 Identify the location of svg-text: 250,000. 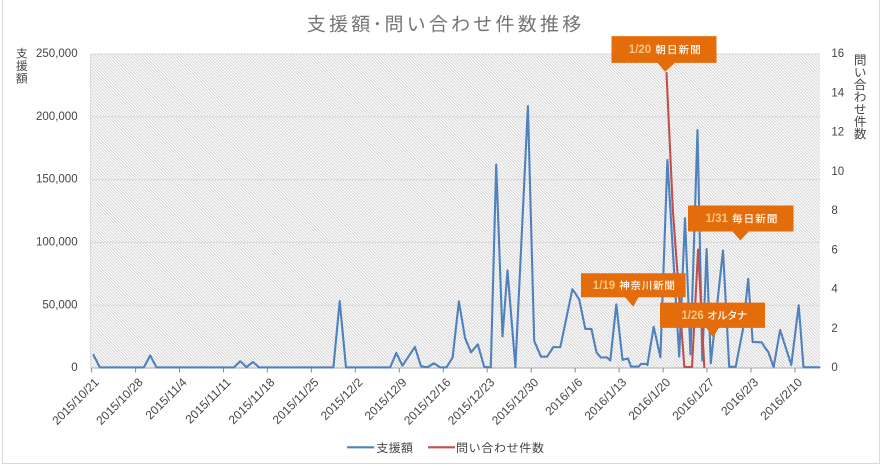
(57, 54).